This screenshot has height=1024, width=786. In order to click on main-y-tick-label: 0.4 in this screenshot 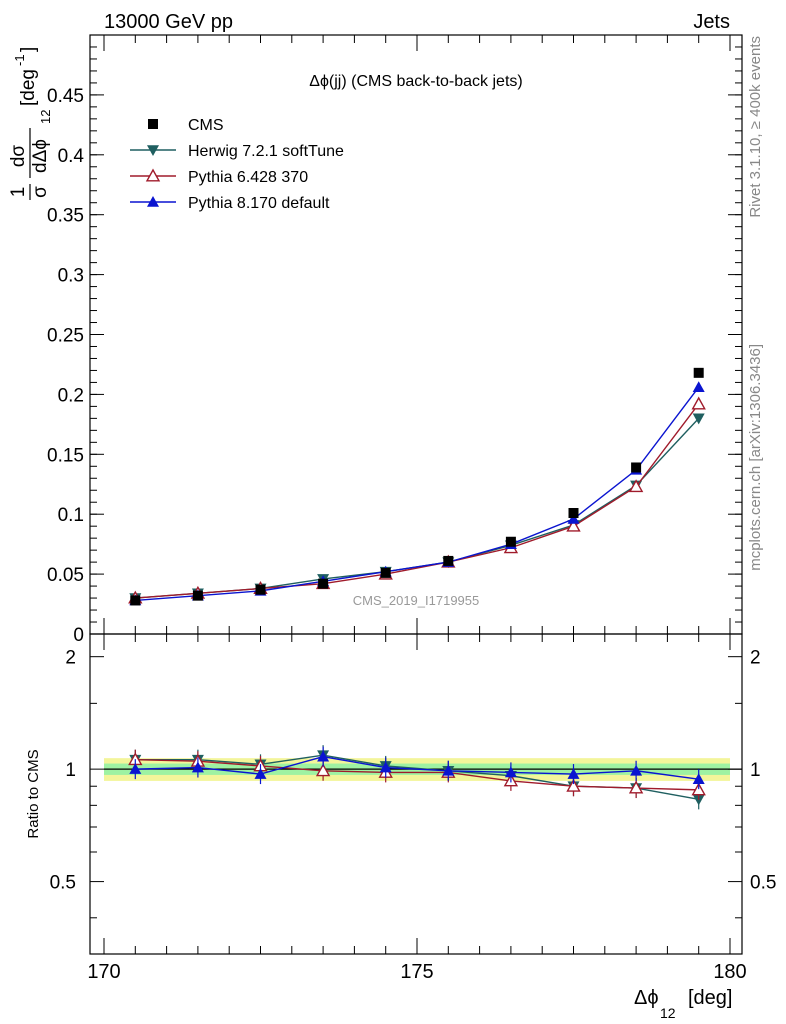, I will do `click(71, 156)`.